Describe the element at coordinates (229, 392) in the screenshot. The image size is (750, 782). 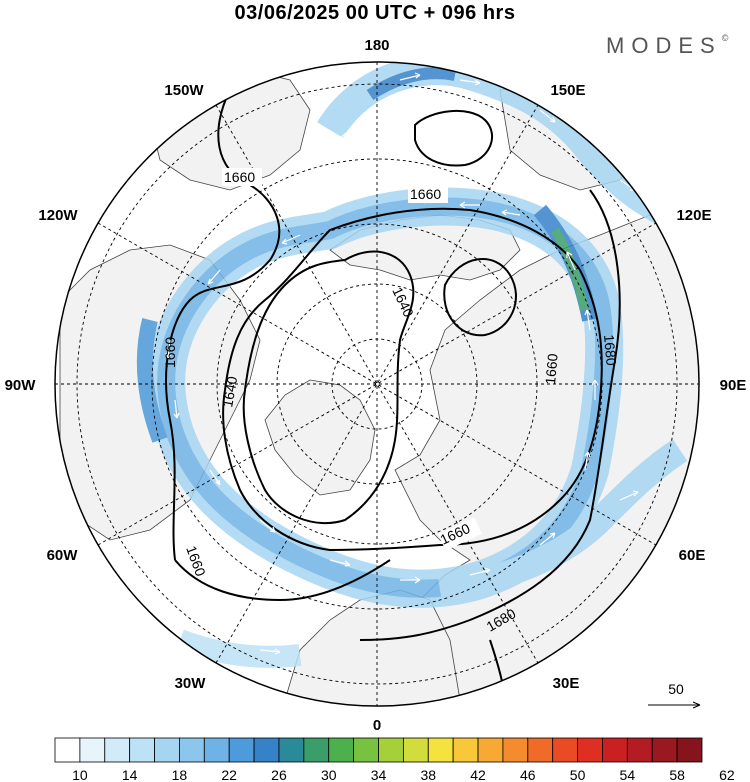
I see `contour-label-c1640-w: 1640` at that location.